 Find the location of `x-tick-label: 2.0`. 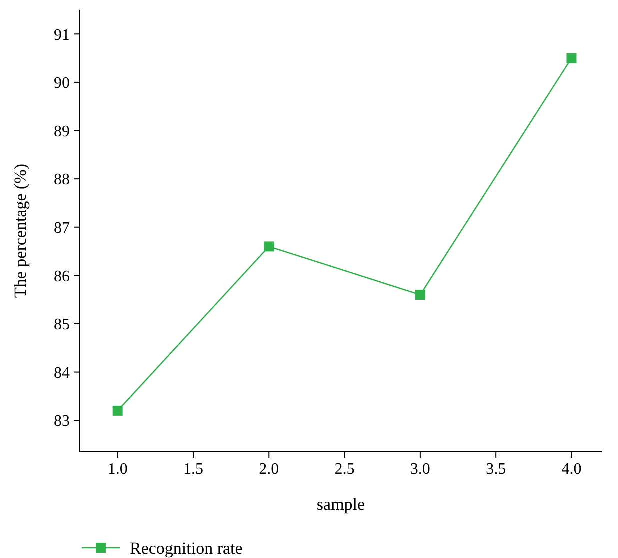

x-tick-label: 2.0 is located at coordinates (269, 469).